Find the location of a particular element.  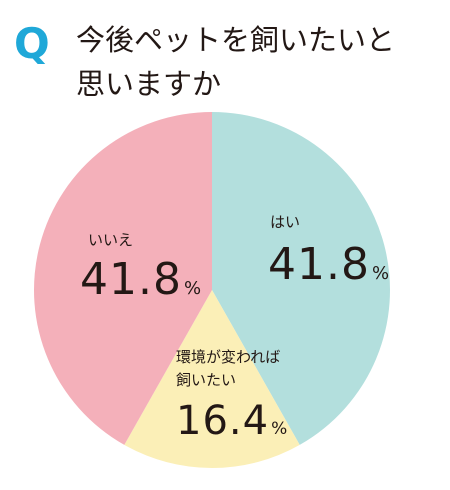

slice-label-no: いいえ is located at coordinates (110, 240).